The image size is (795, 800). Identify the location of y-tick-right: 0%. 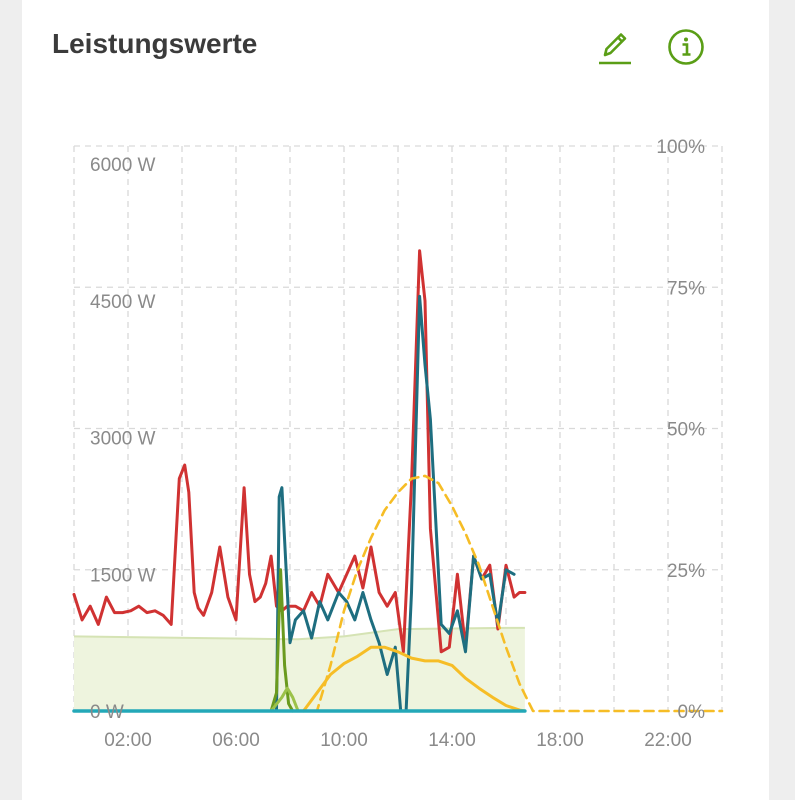
(692, 712).